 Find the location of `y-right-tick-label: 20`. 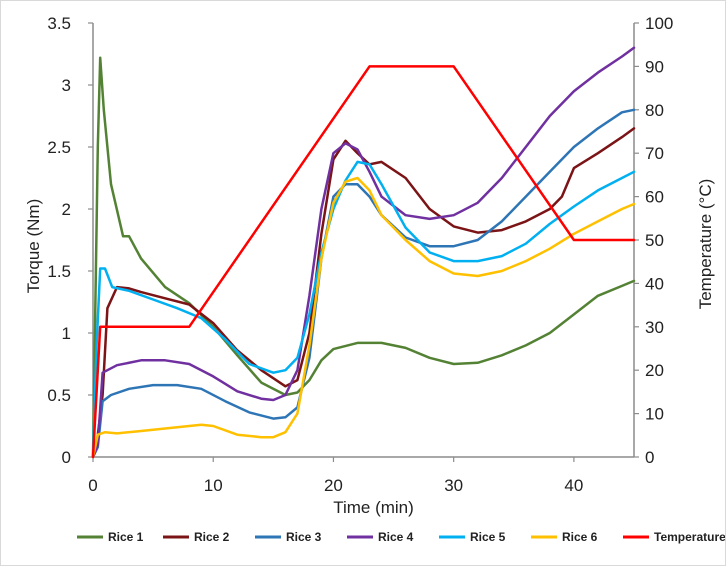

y-right-tick-label: 20 is located at coordinates (654, 370).